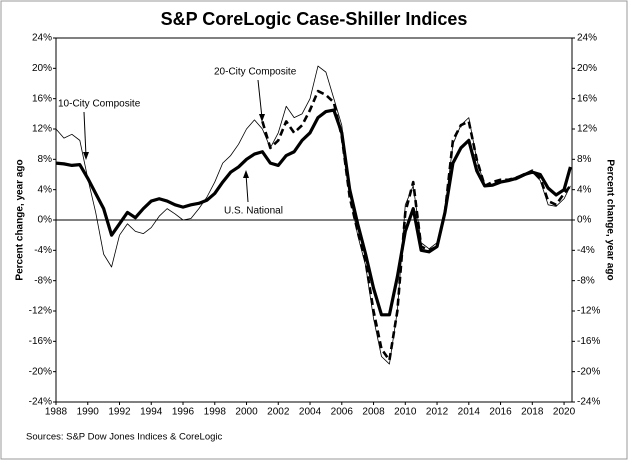 This screenshot has height=460, width=628. I want to click on x-tick-label: 2010, so click(405, 412).